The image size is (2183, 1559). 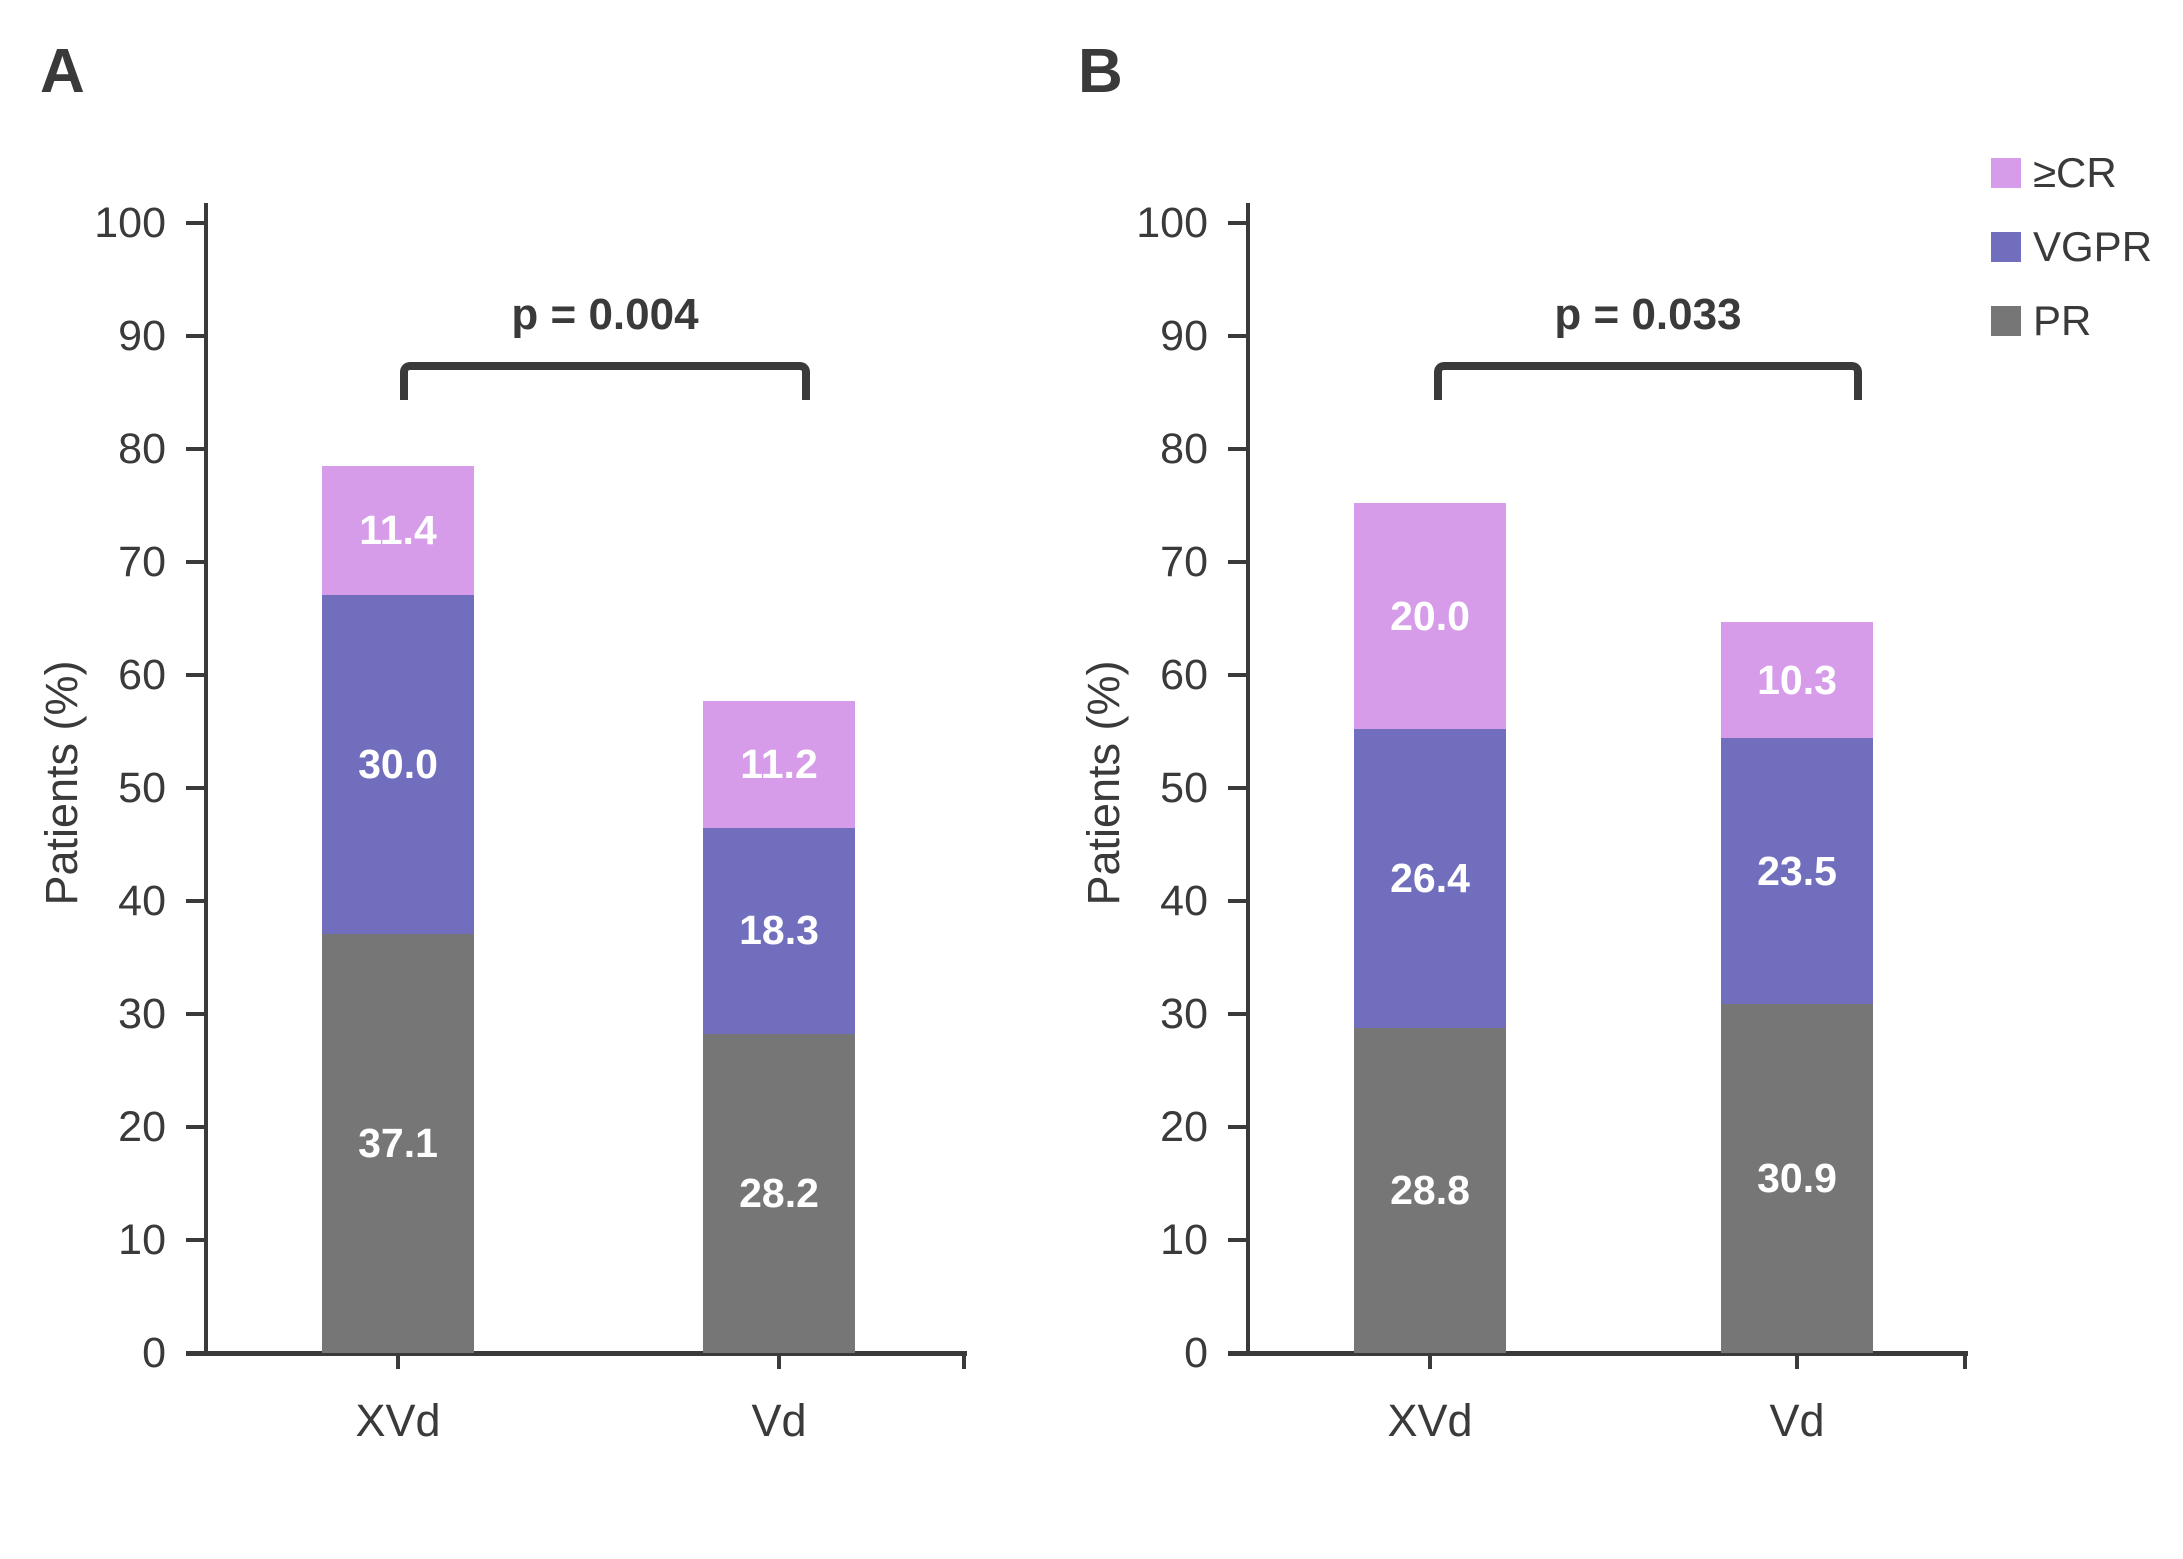 I want to click on bar-segment-vgpr-xvd: 26.4, so click(x=1430, y=878).